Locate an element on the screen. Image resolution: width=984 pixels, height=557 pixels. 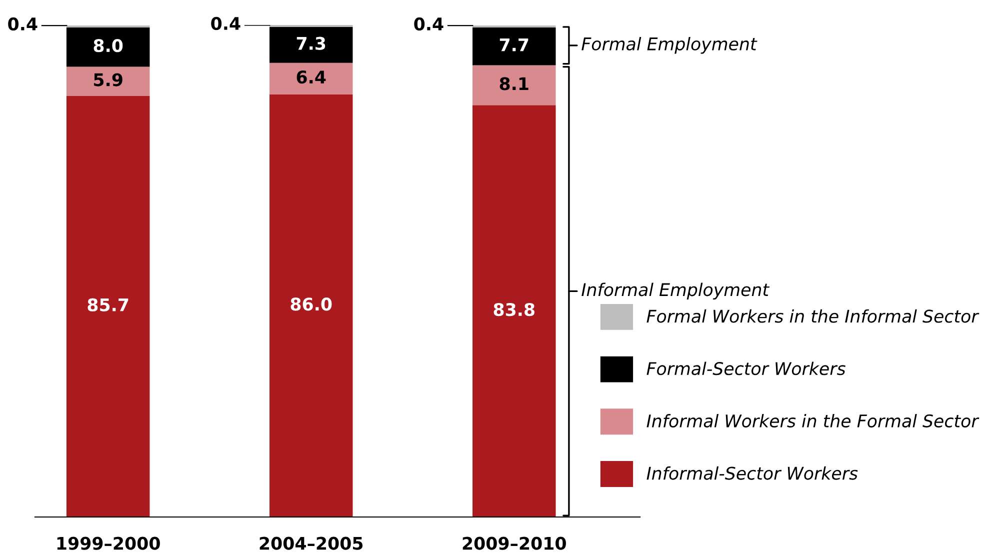
x-tick-label: 2009–2010 is located at coordinates (514, 543).